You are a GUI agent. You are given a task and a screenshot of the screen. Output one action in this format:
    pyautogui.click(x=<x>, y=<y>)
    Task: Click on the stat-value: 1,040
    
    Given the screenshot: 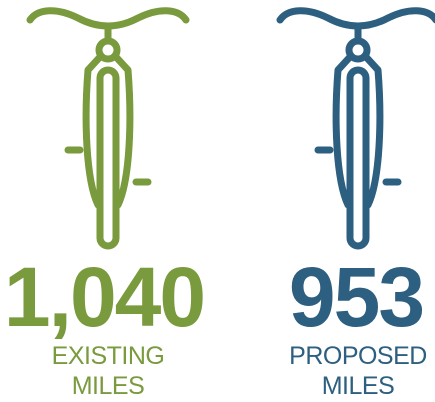 What is the action you would take?
    pyautogui.click(x=104, y=297)
    